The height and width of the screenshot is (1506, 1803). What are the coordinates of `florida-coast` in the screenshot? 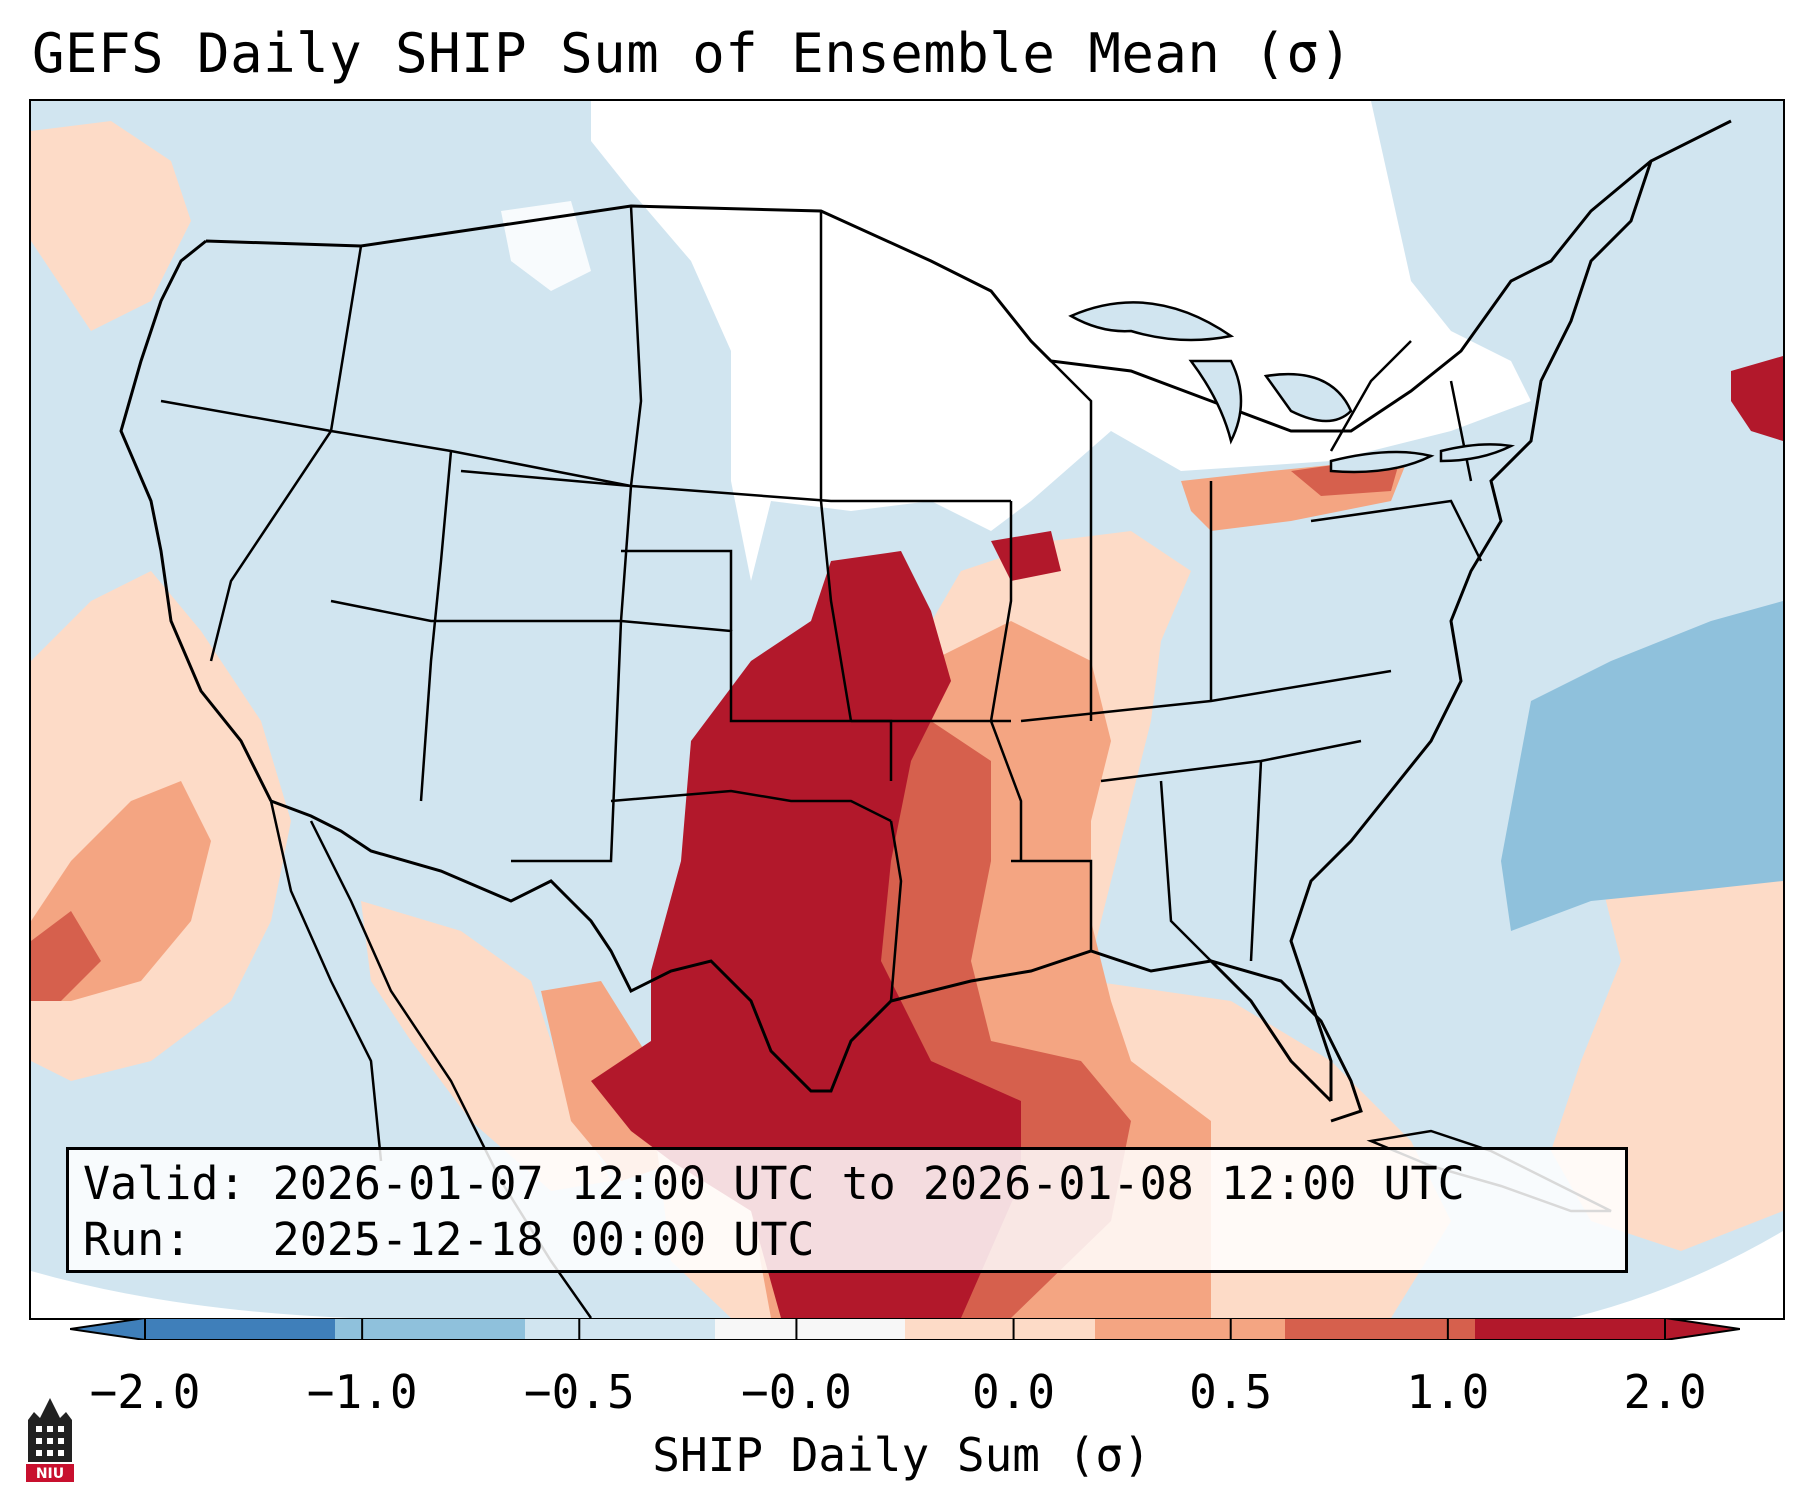 It's located at (1286, 1041).